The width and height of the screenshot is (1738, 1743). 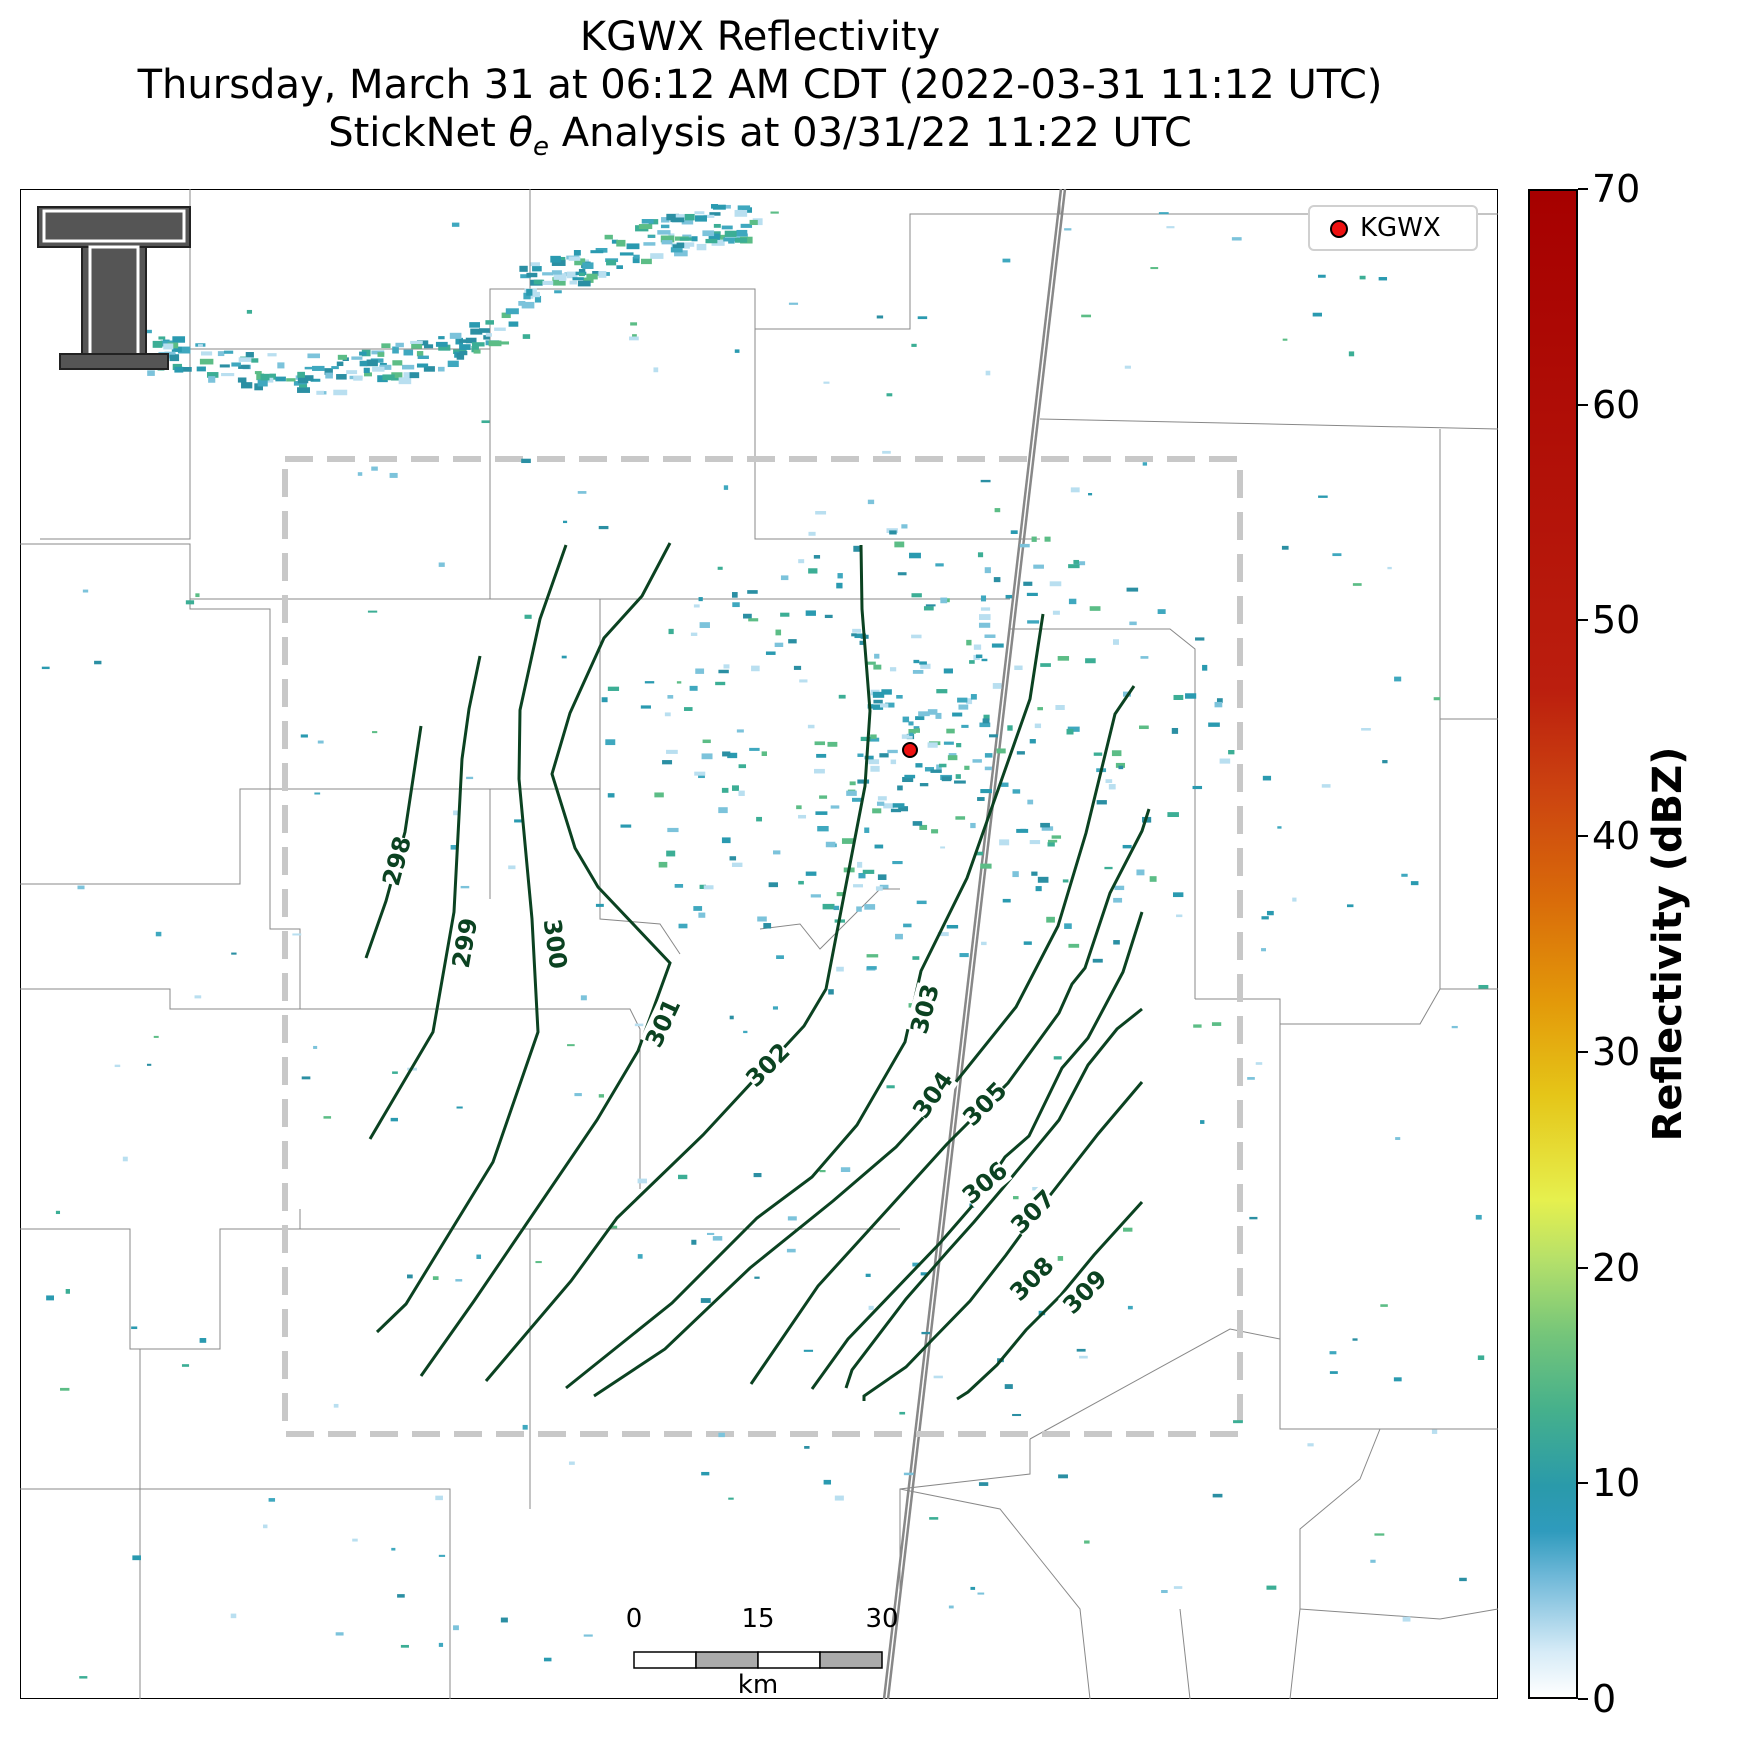 I want to click on scale-tick-30: 30, so click(x=882, y=1619).